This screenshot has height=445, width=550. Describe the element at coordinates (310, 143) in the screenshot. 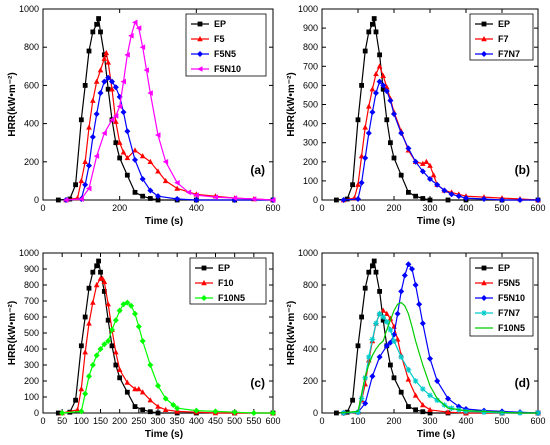

I see `y-tick-label: 300` at that location.